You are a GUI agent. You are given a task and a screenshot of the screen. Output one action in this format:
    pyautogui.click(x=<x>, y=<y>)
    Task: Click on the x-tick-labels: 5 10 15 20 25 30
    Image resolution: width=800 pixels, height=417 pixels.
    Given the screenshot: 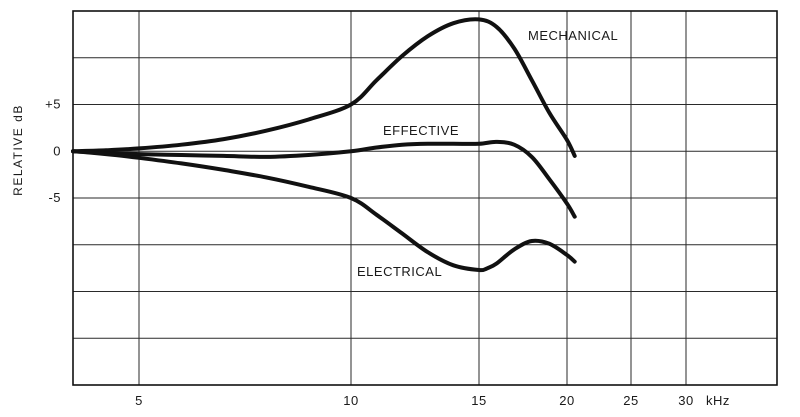 What is the action you would take?
    pyautogui.click(x=414, y=400)
    